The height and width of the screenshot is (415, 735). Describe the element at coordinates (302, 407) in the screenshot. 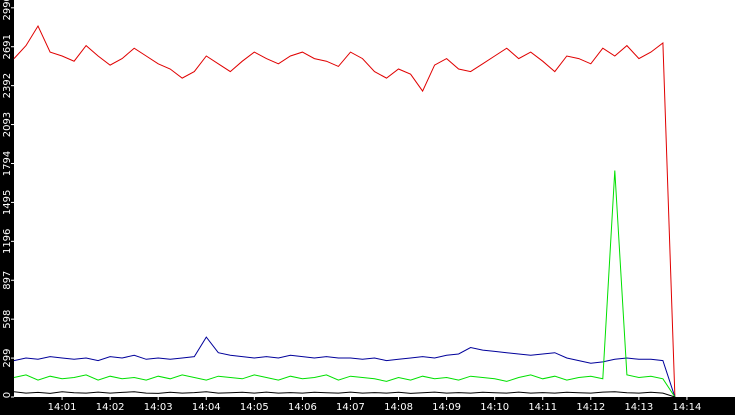

I see `x-tick-label: 14:06` at that location.